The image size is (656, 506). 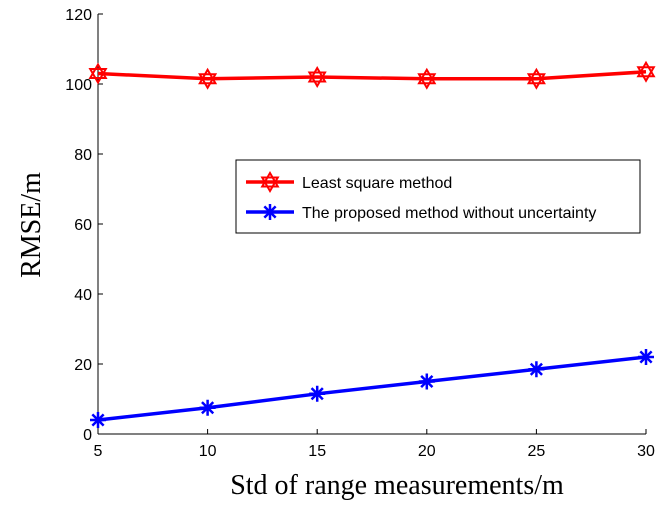 What do you see at coordinates (427, 451) in the screenshot?
I see `x-tick-label: 20` at bounding box center [427, 451].